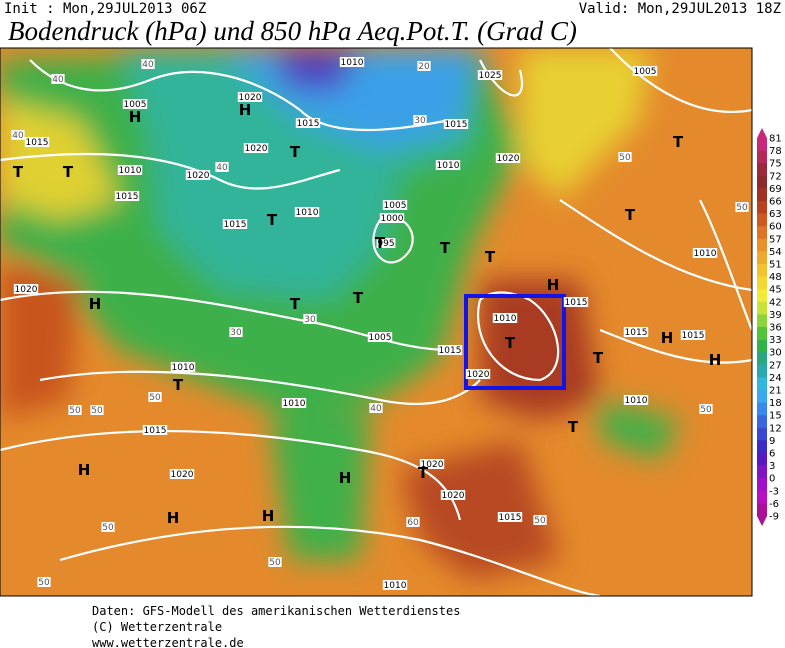 This screenshot has height=648, width=785. I want to click on colorbar-label: 66, so click(775, 202).